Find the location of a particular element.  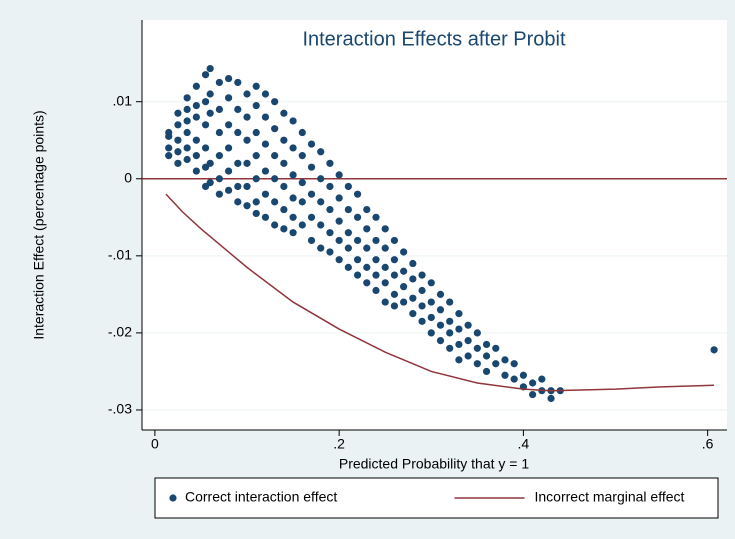

y-tick-label: -.02 is located at coordinates (120, 332).